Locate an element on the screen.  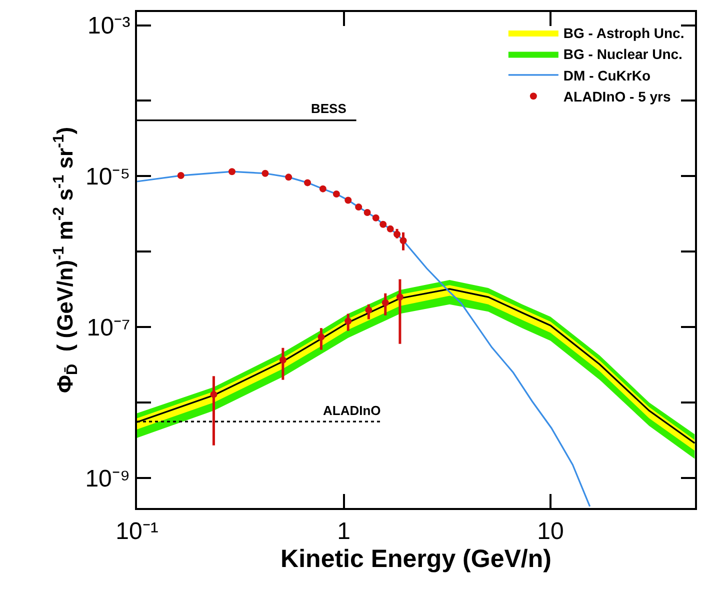
y-tick-label: 10⁻³ is located at coordinates (109, 26).